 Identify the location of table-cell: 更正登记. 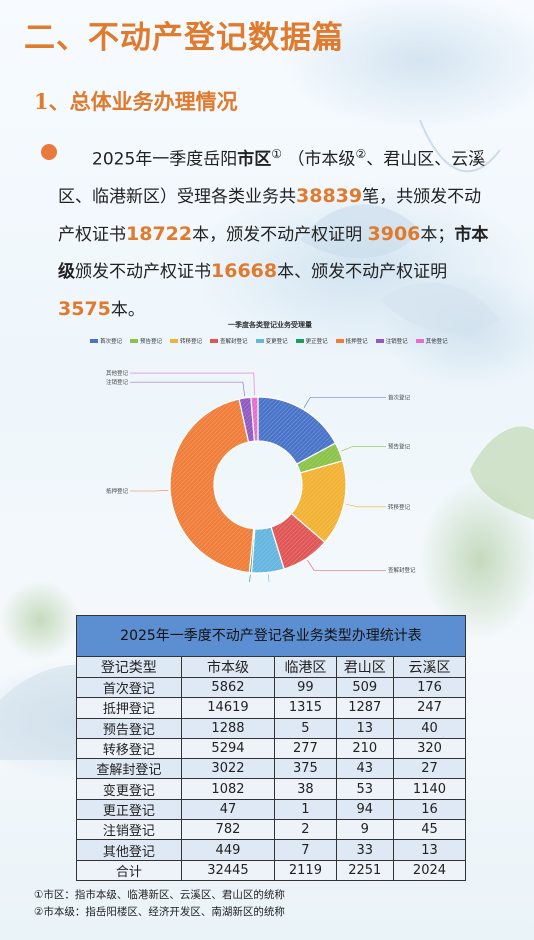
(129, 809).